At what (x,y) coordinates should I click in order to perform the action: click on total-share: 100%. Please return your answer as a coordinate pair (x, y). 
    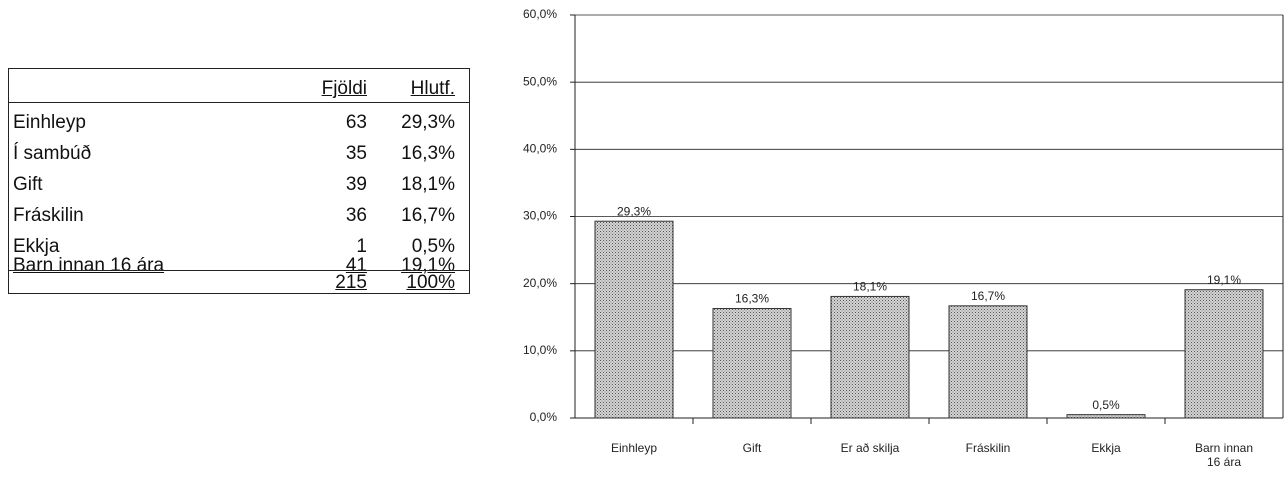
    Looking at the image, I should click on (430, 282).